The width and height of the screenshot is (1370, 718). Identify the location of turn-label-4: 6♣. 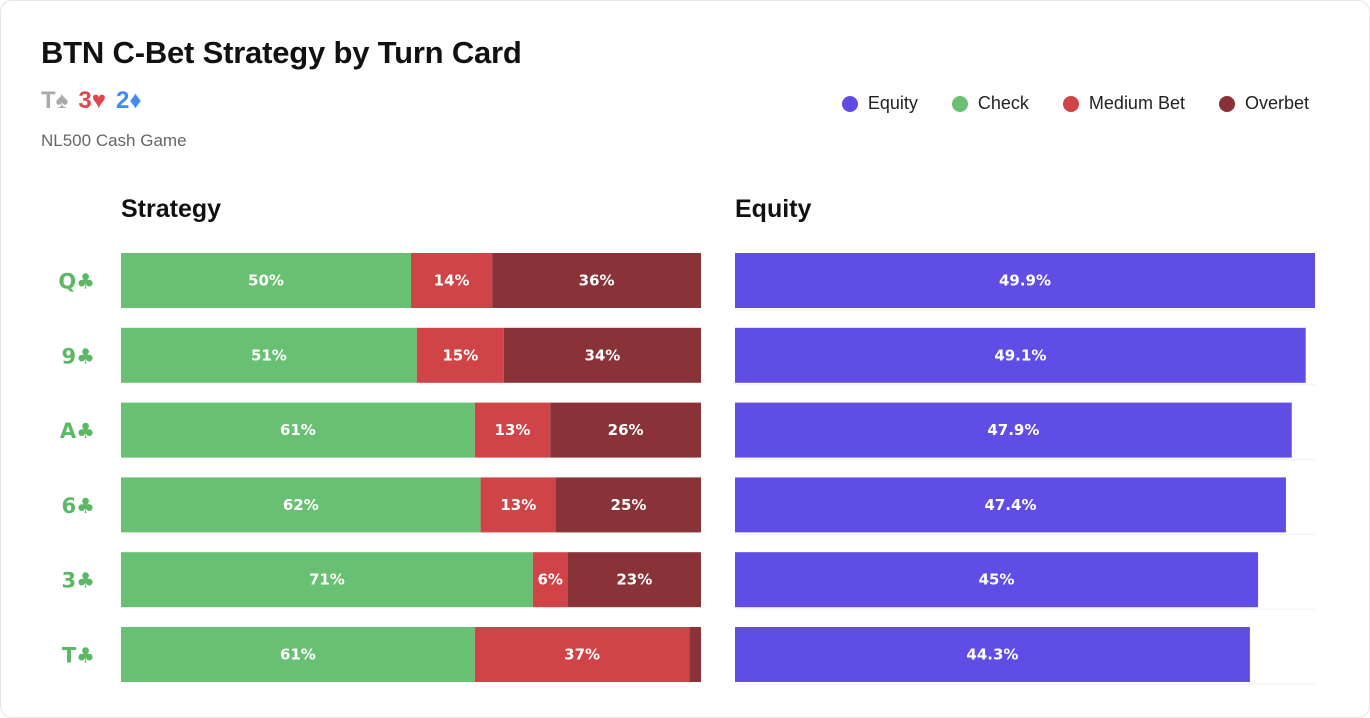
(78, 506).